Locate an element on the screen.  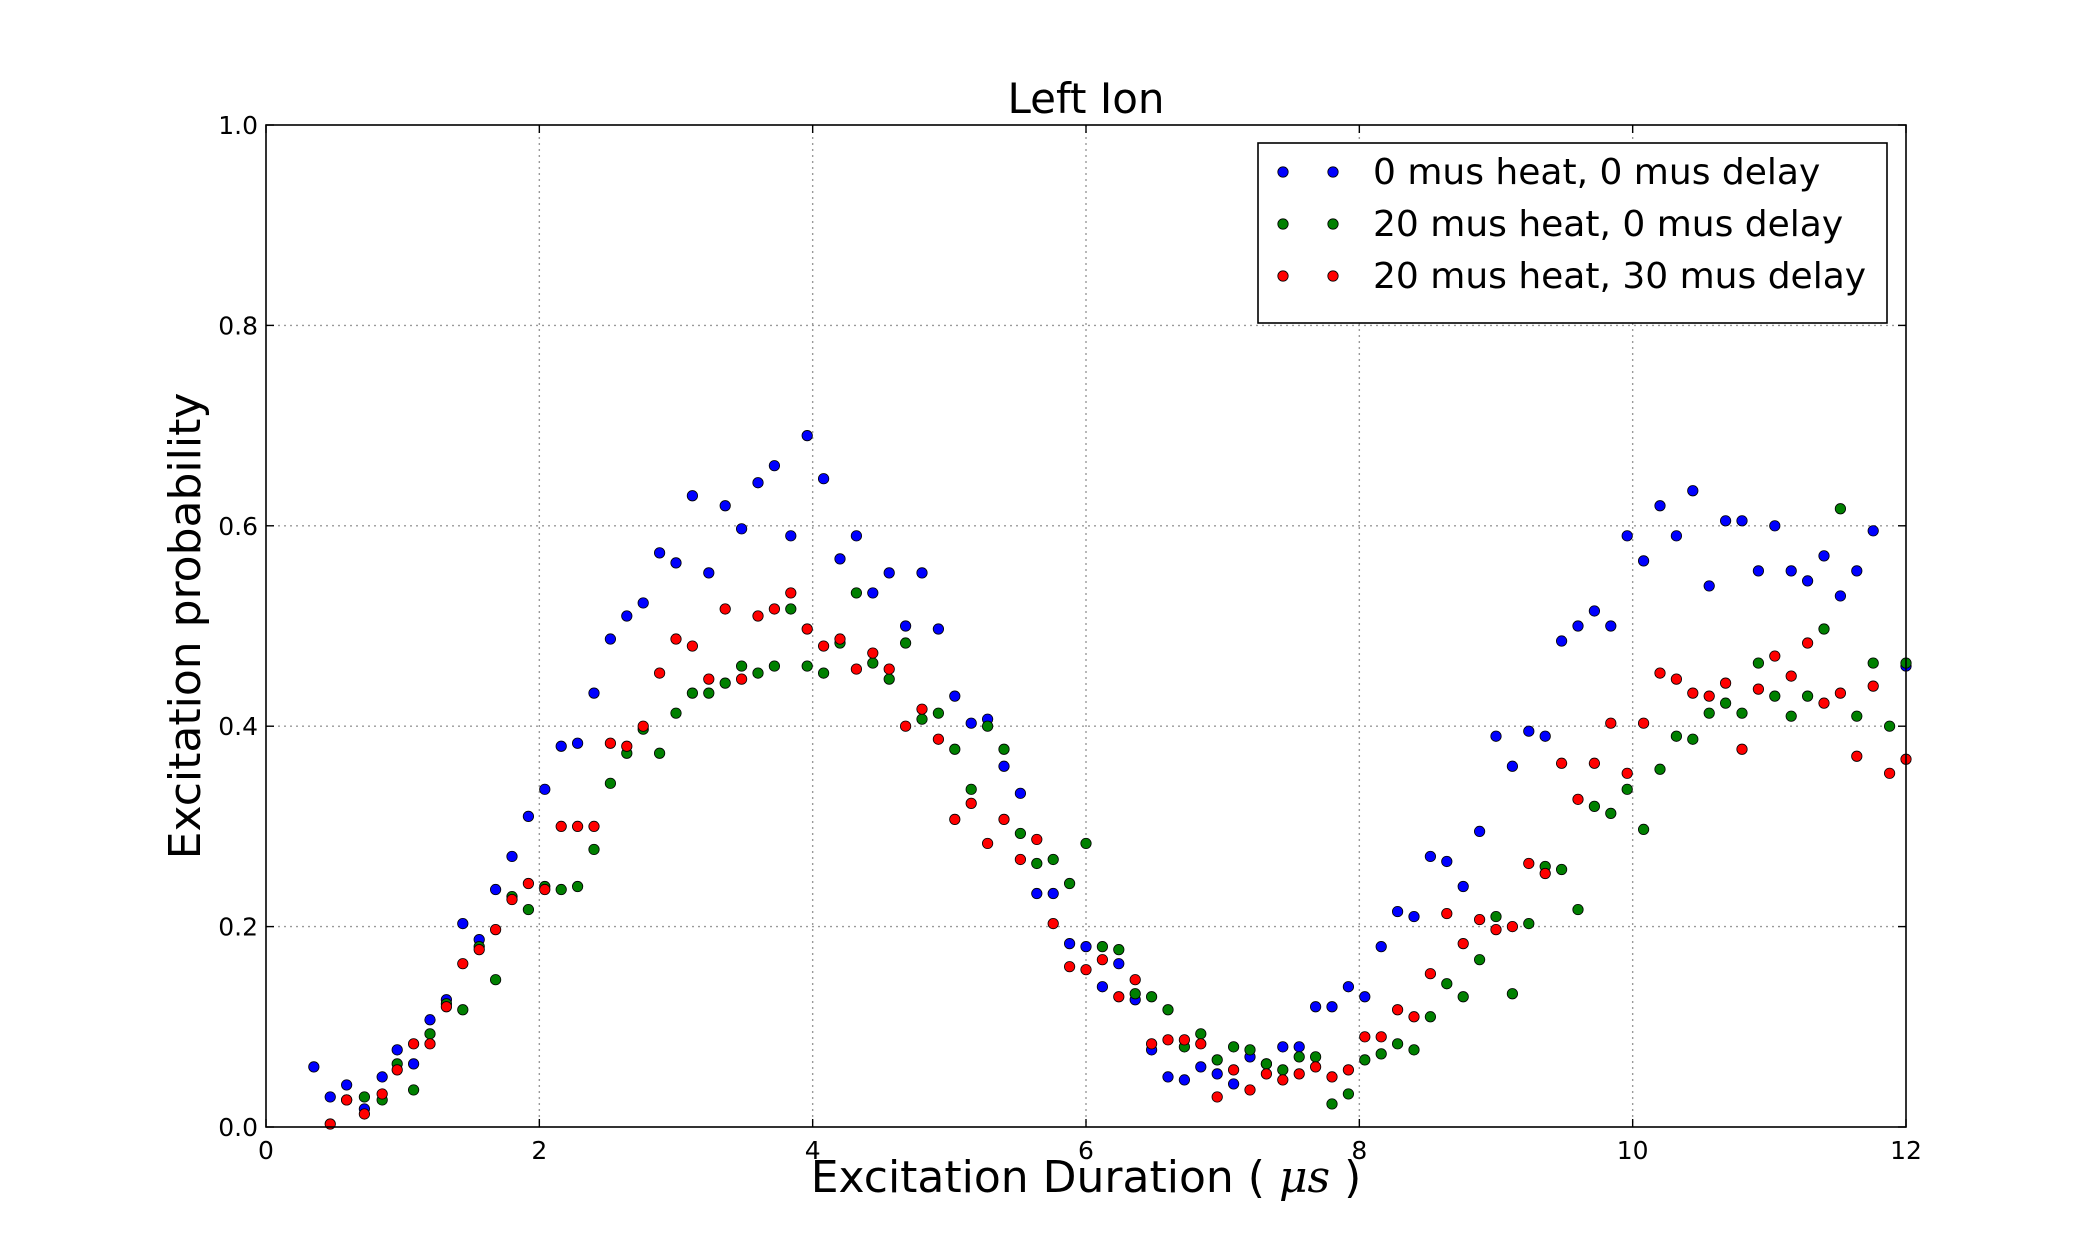
x-tick-label: 0 is located at coordinates (266, 1150).